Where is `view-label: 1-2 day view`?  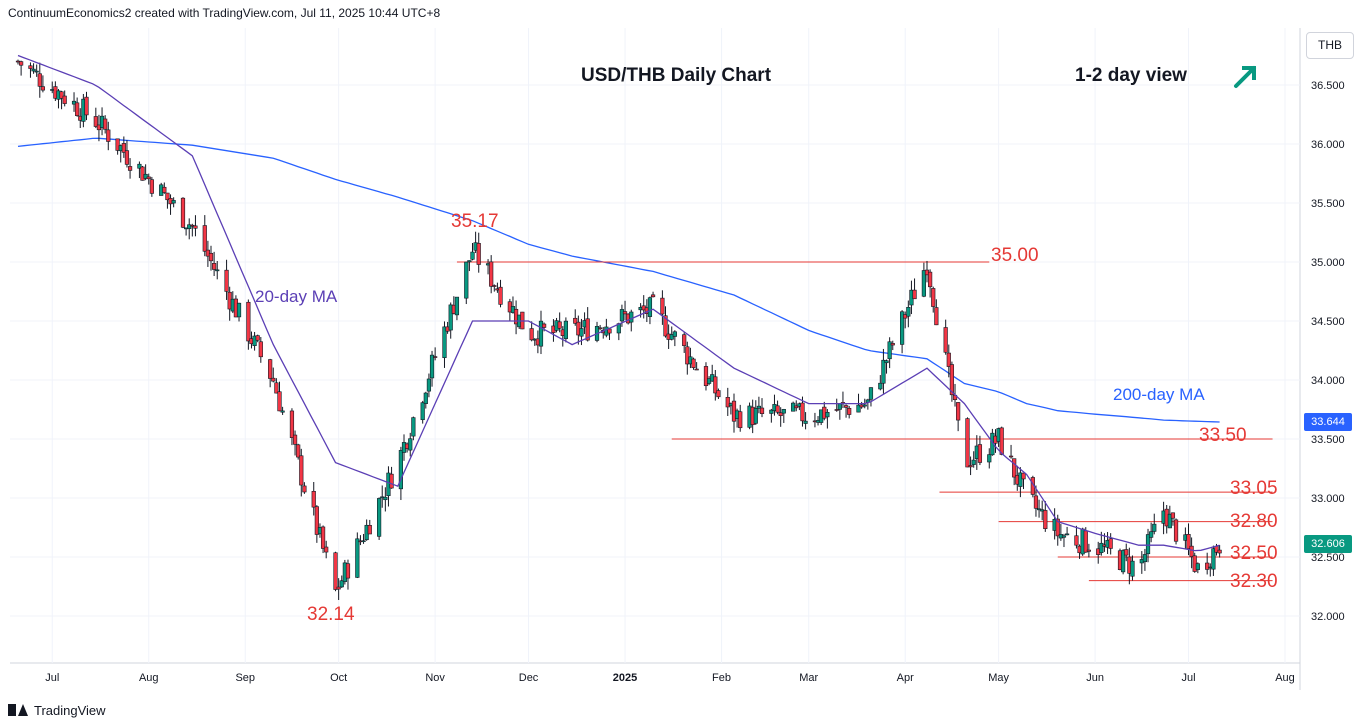 view-label: 1-2 day view is located at coordinates (1131, 75).